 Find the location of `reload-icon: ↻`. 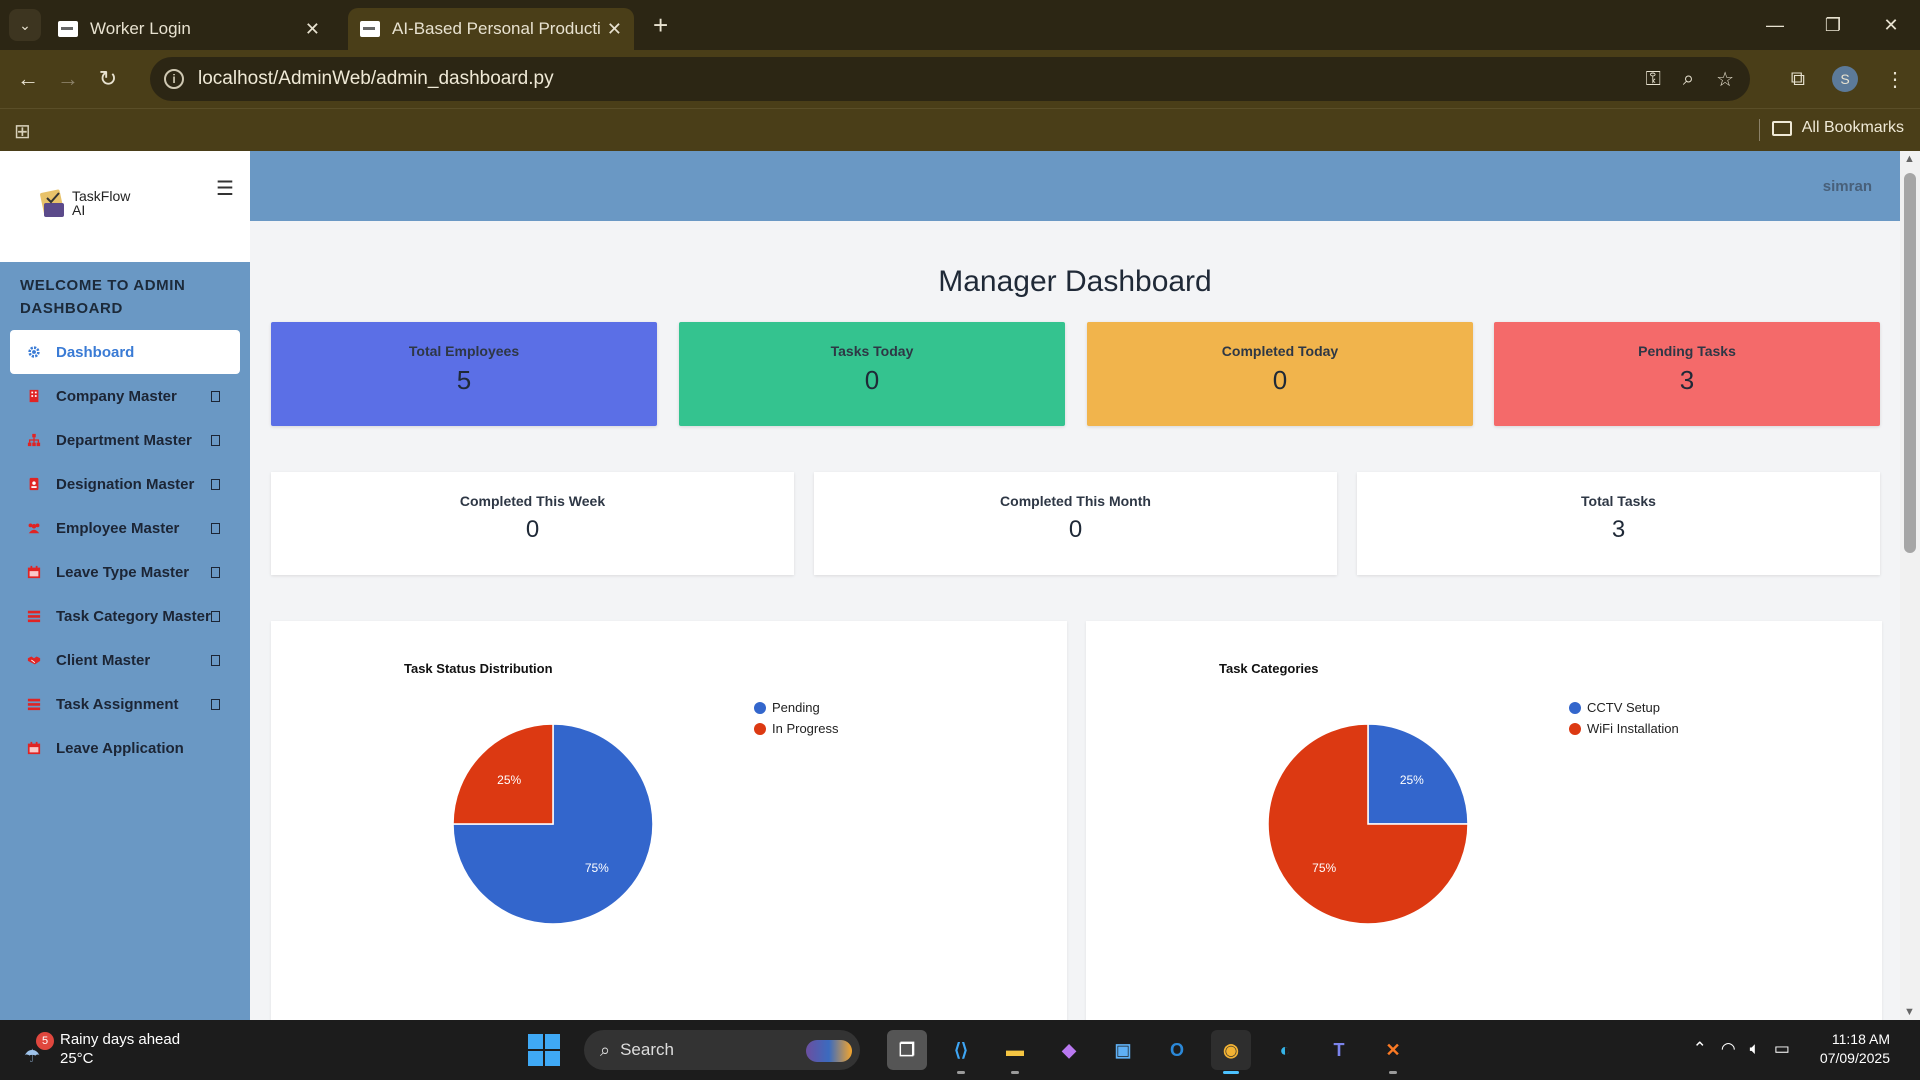

reload-icon: ↻ is located at coordinates (108, 78).